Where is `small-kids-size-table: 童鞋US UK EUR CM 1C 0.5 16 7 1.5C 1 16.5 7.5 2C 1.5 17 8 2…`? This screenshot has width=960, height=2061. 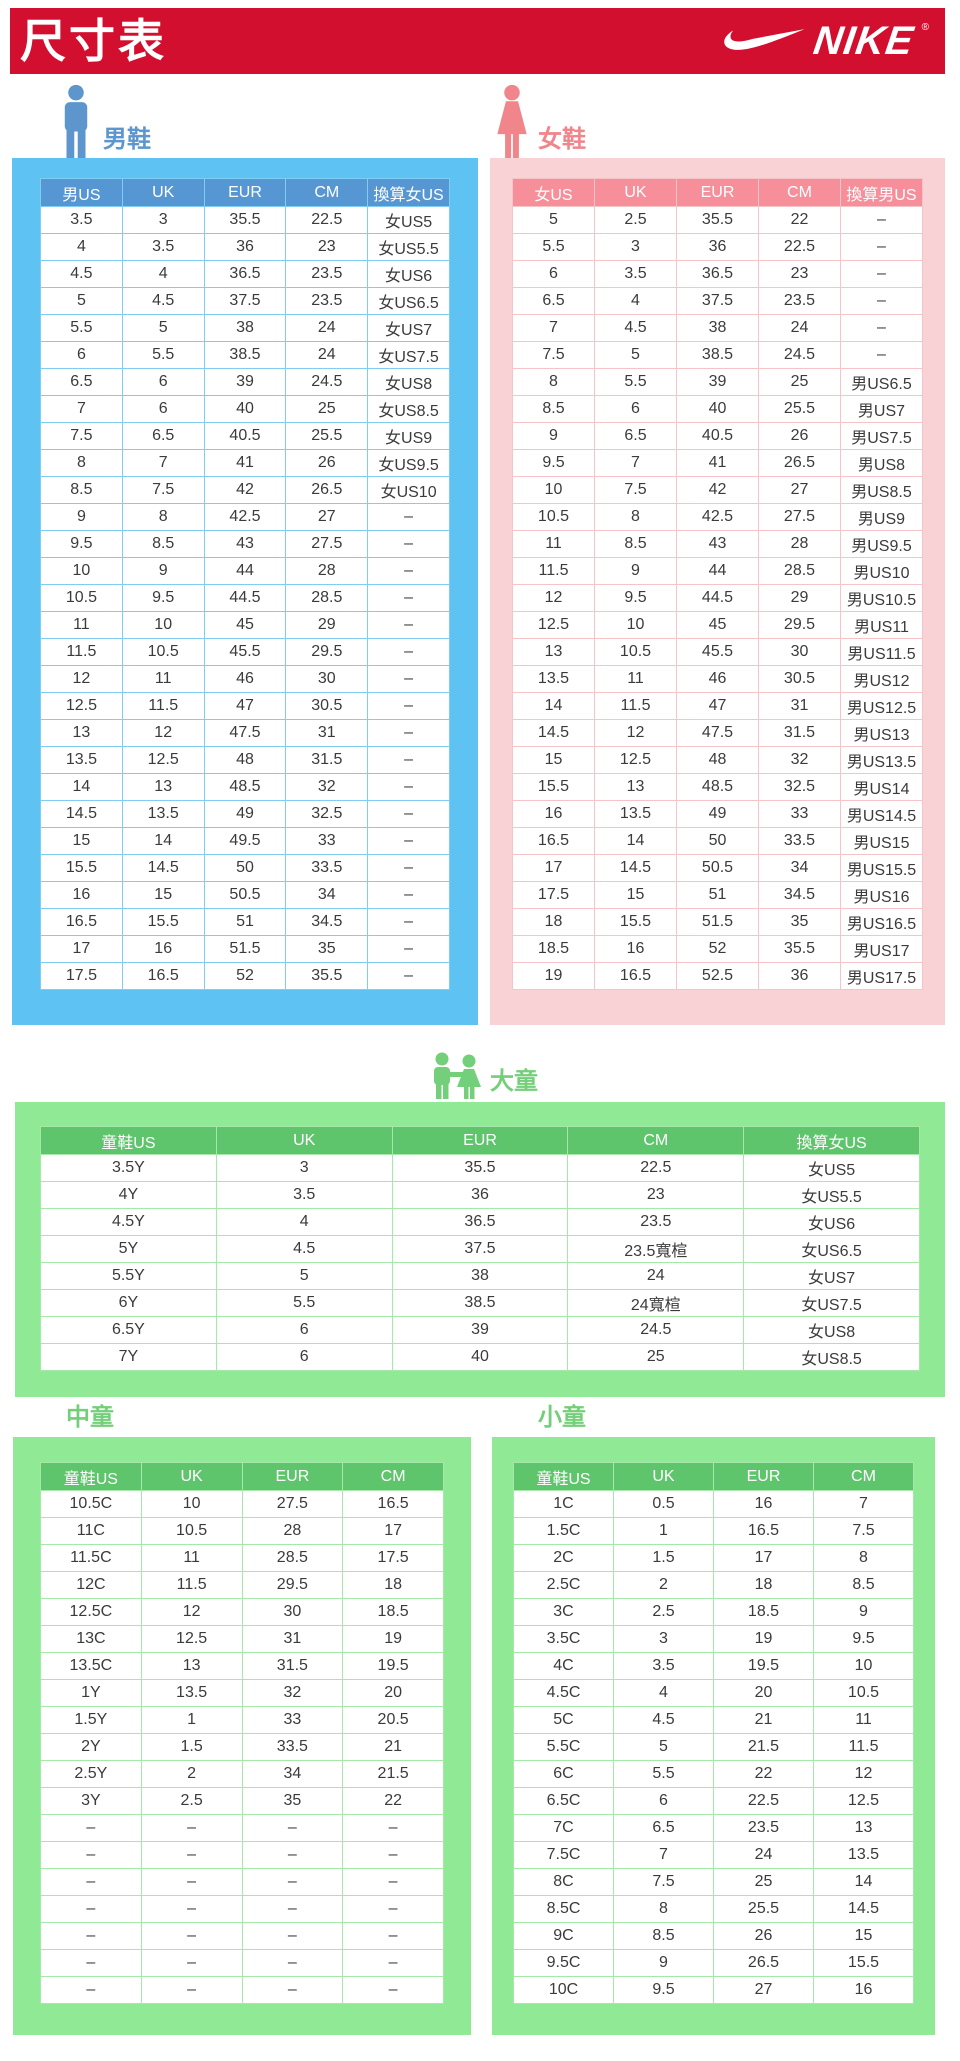
small-kids-size-table: 童鞋US UK EUR CM 1C 0.5 16 7 1.5C 1 16.5 7.5 2C 1.5 17 8 2… is located at coordinates (713, 1733).